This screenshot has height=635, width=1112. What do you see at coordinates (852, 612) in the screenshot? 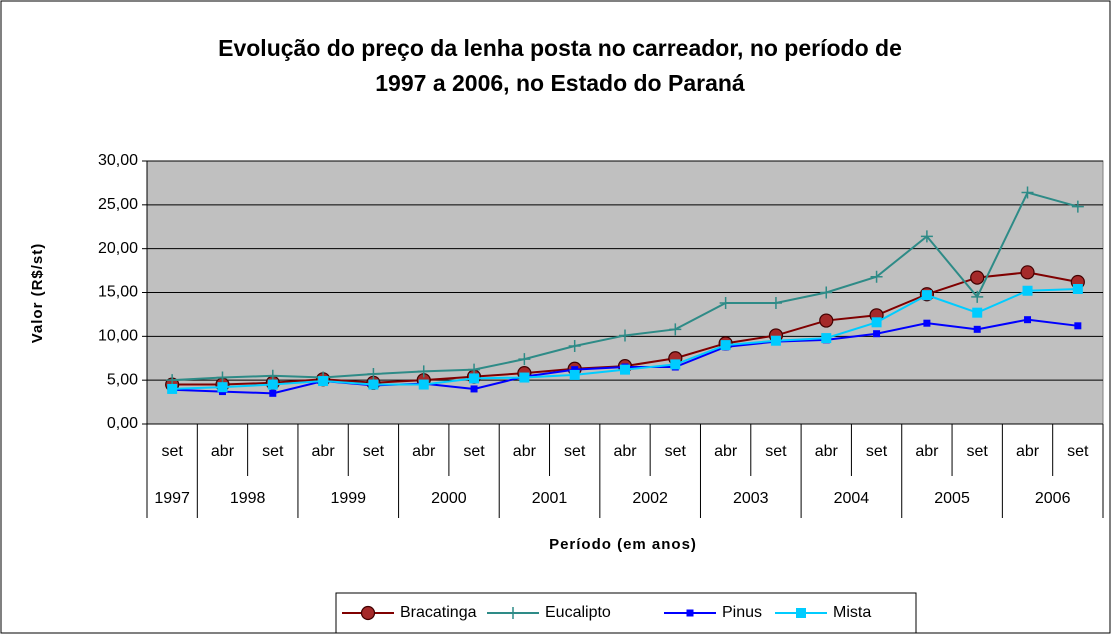
I see `legend-label: Mista` at bounding box center [852, 612].